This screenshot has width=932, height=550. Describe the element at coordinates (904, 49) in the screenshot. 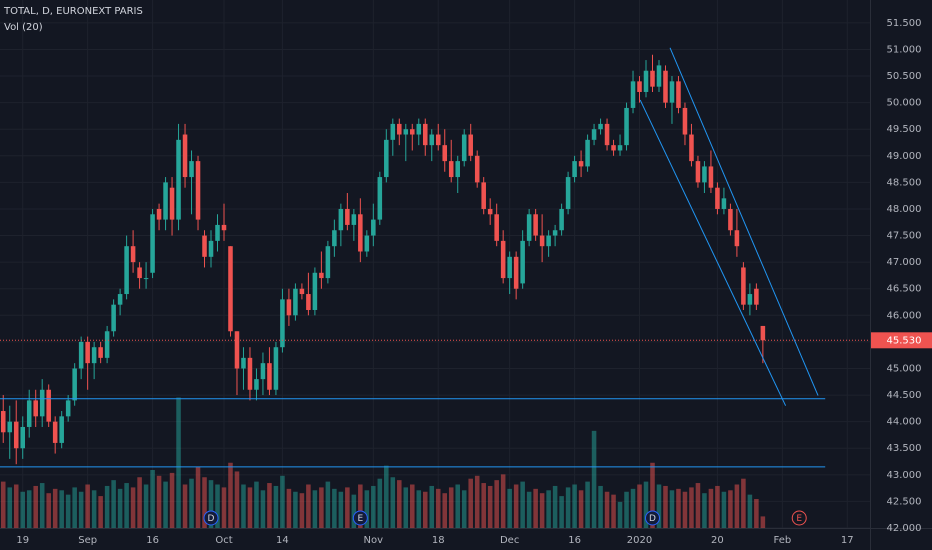

I see `y-tick-label: 51.000` at that location.